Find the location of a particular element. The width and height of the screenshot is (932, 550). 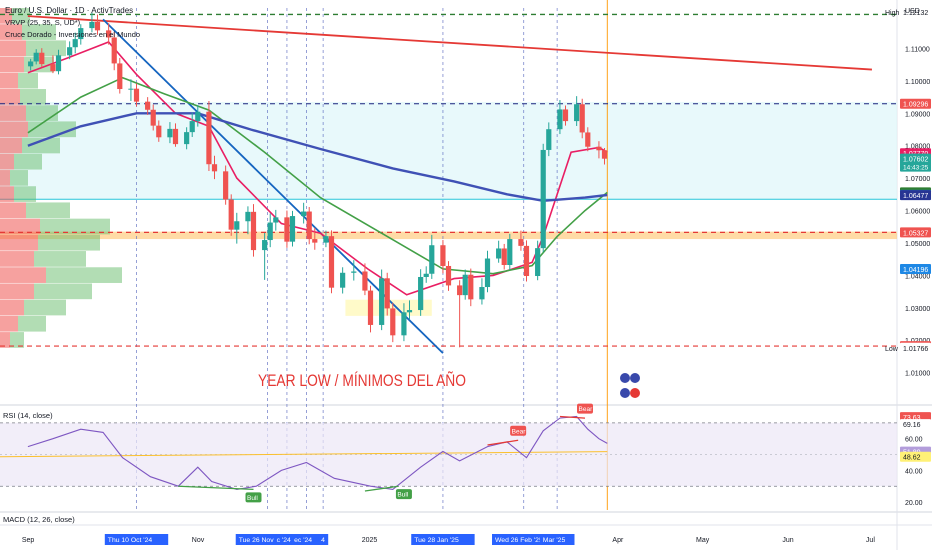

date-highlight-label: c '24 is located at coordinates (284, 540).